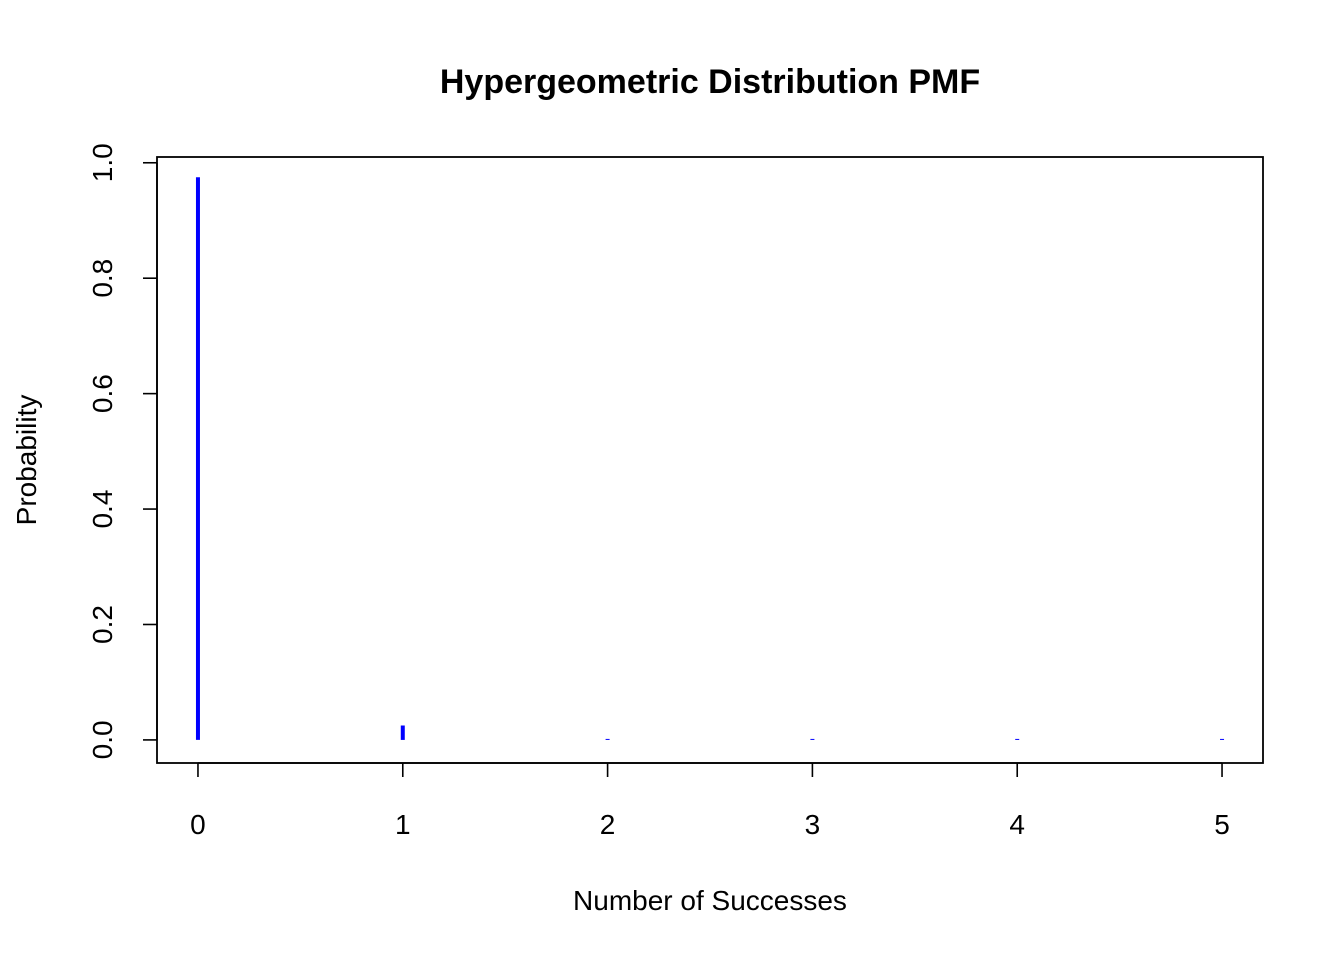  I want to click on y-tick-label-0.0: 0.0, so click(102, 739).